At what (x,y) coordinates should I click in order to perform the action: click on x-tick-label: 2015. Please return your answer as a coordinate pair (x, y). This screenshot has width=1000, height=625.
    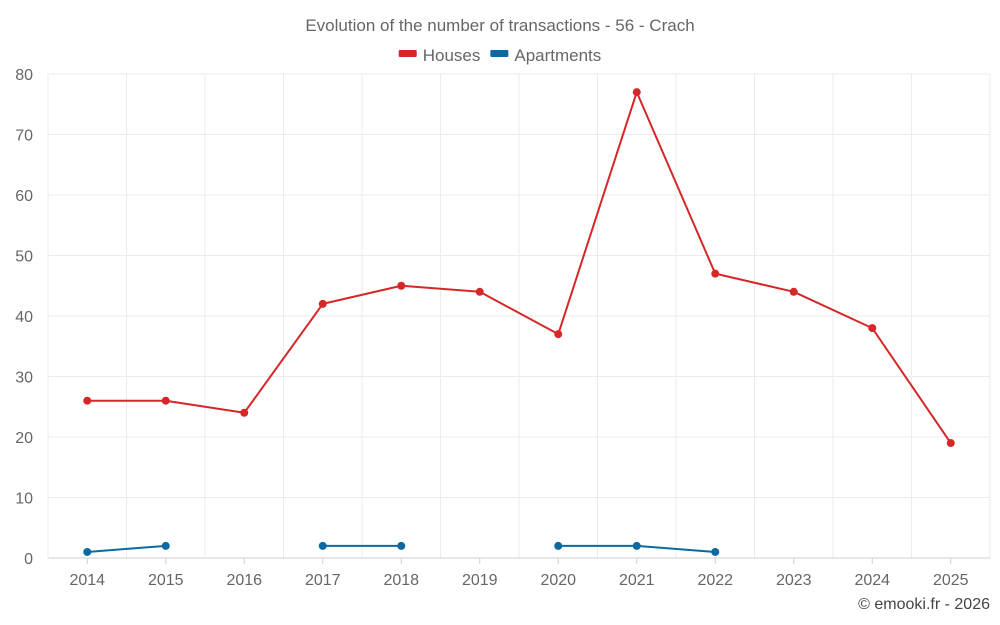
    Looking at the image, I should click on (166, 580).